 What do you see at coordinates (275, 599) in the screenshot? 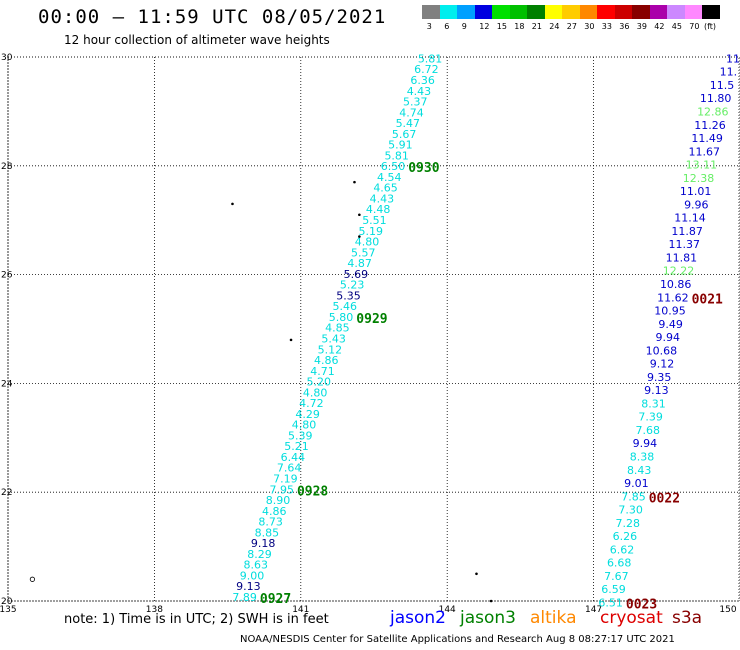
I see `time-label: 0927` at bounding box center [275, 599].